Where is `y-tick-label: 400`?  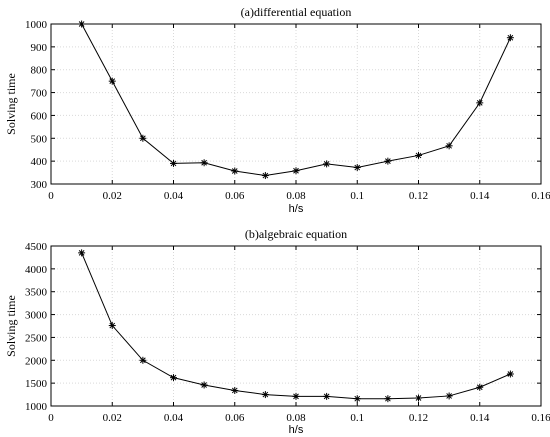
y-tick-label: 400 is located at coordinates (39, 162).